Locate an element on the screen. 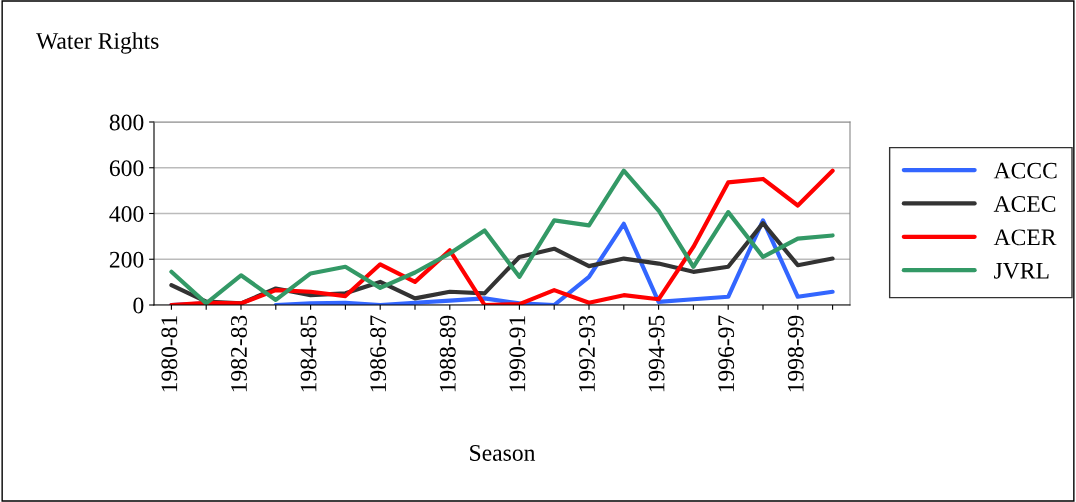  y-tick-label: 200 is located at coordinates (126, 259).